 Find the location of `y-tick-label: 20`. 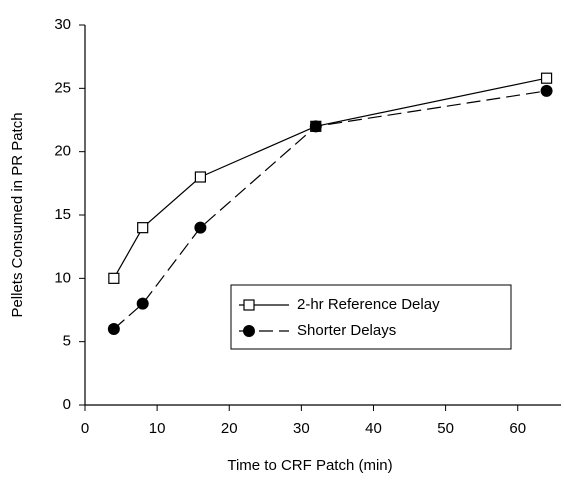

y-tick-label: 20 is located at coordinates (62, 151).